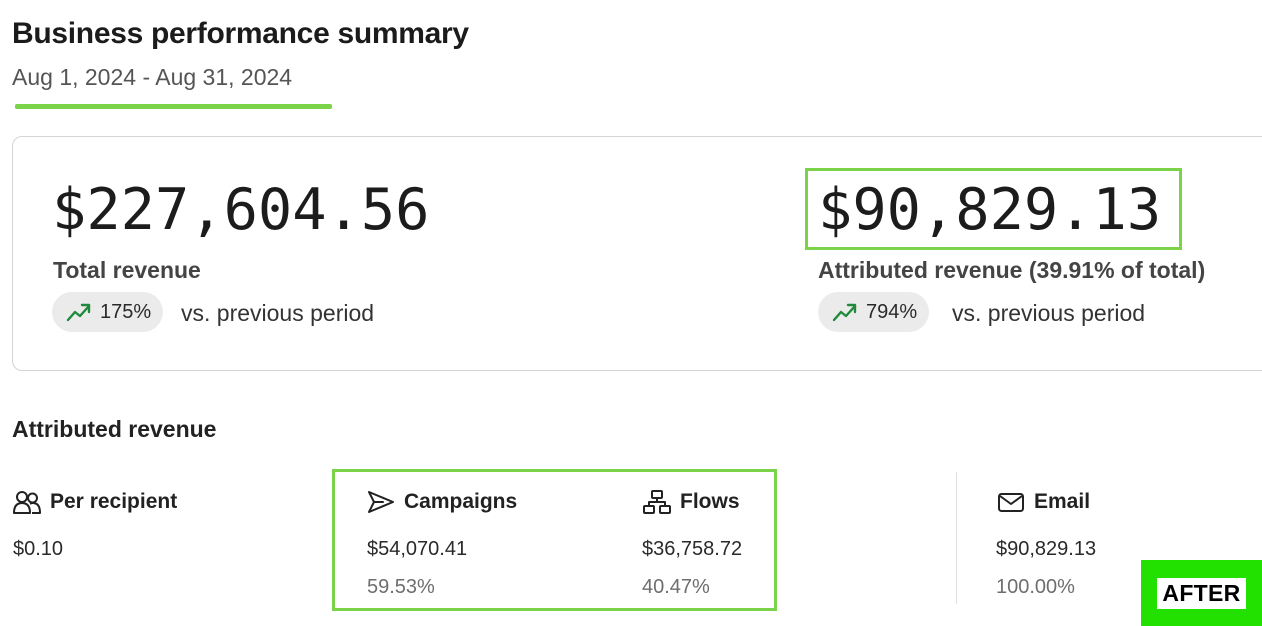 The width and height of the screenshot is (1262, 626). Describe the element at coordinates (127, 270) in the screenshot. I see `total-revenue-label: Total revenue` at that location.